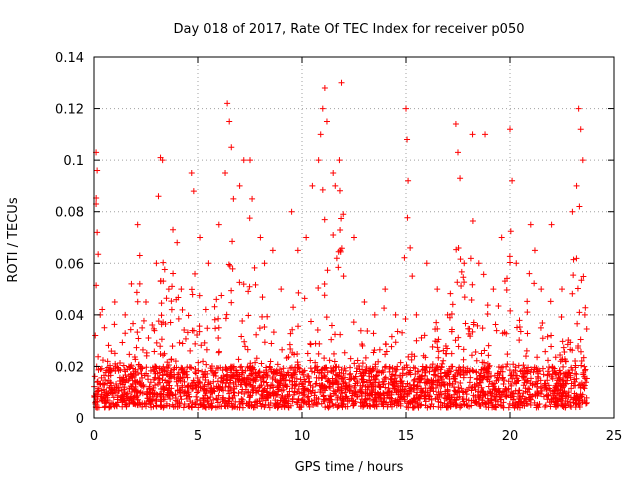 The image size is (640, 480). What do you see at coordinates (80, 419) in the screenshot?
I see `y-tick-label: 0` at bounding box center [80, 419].